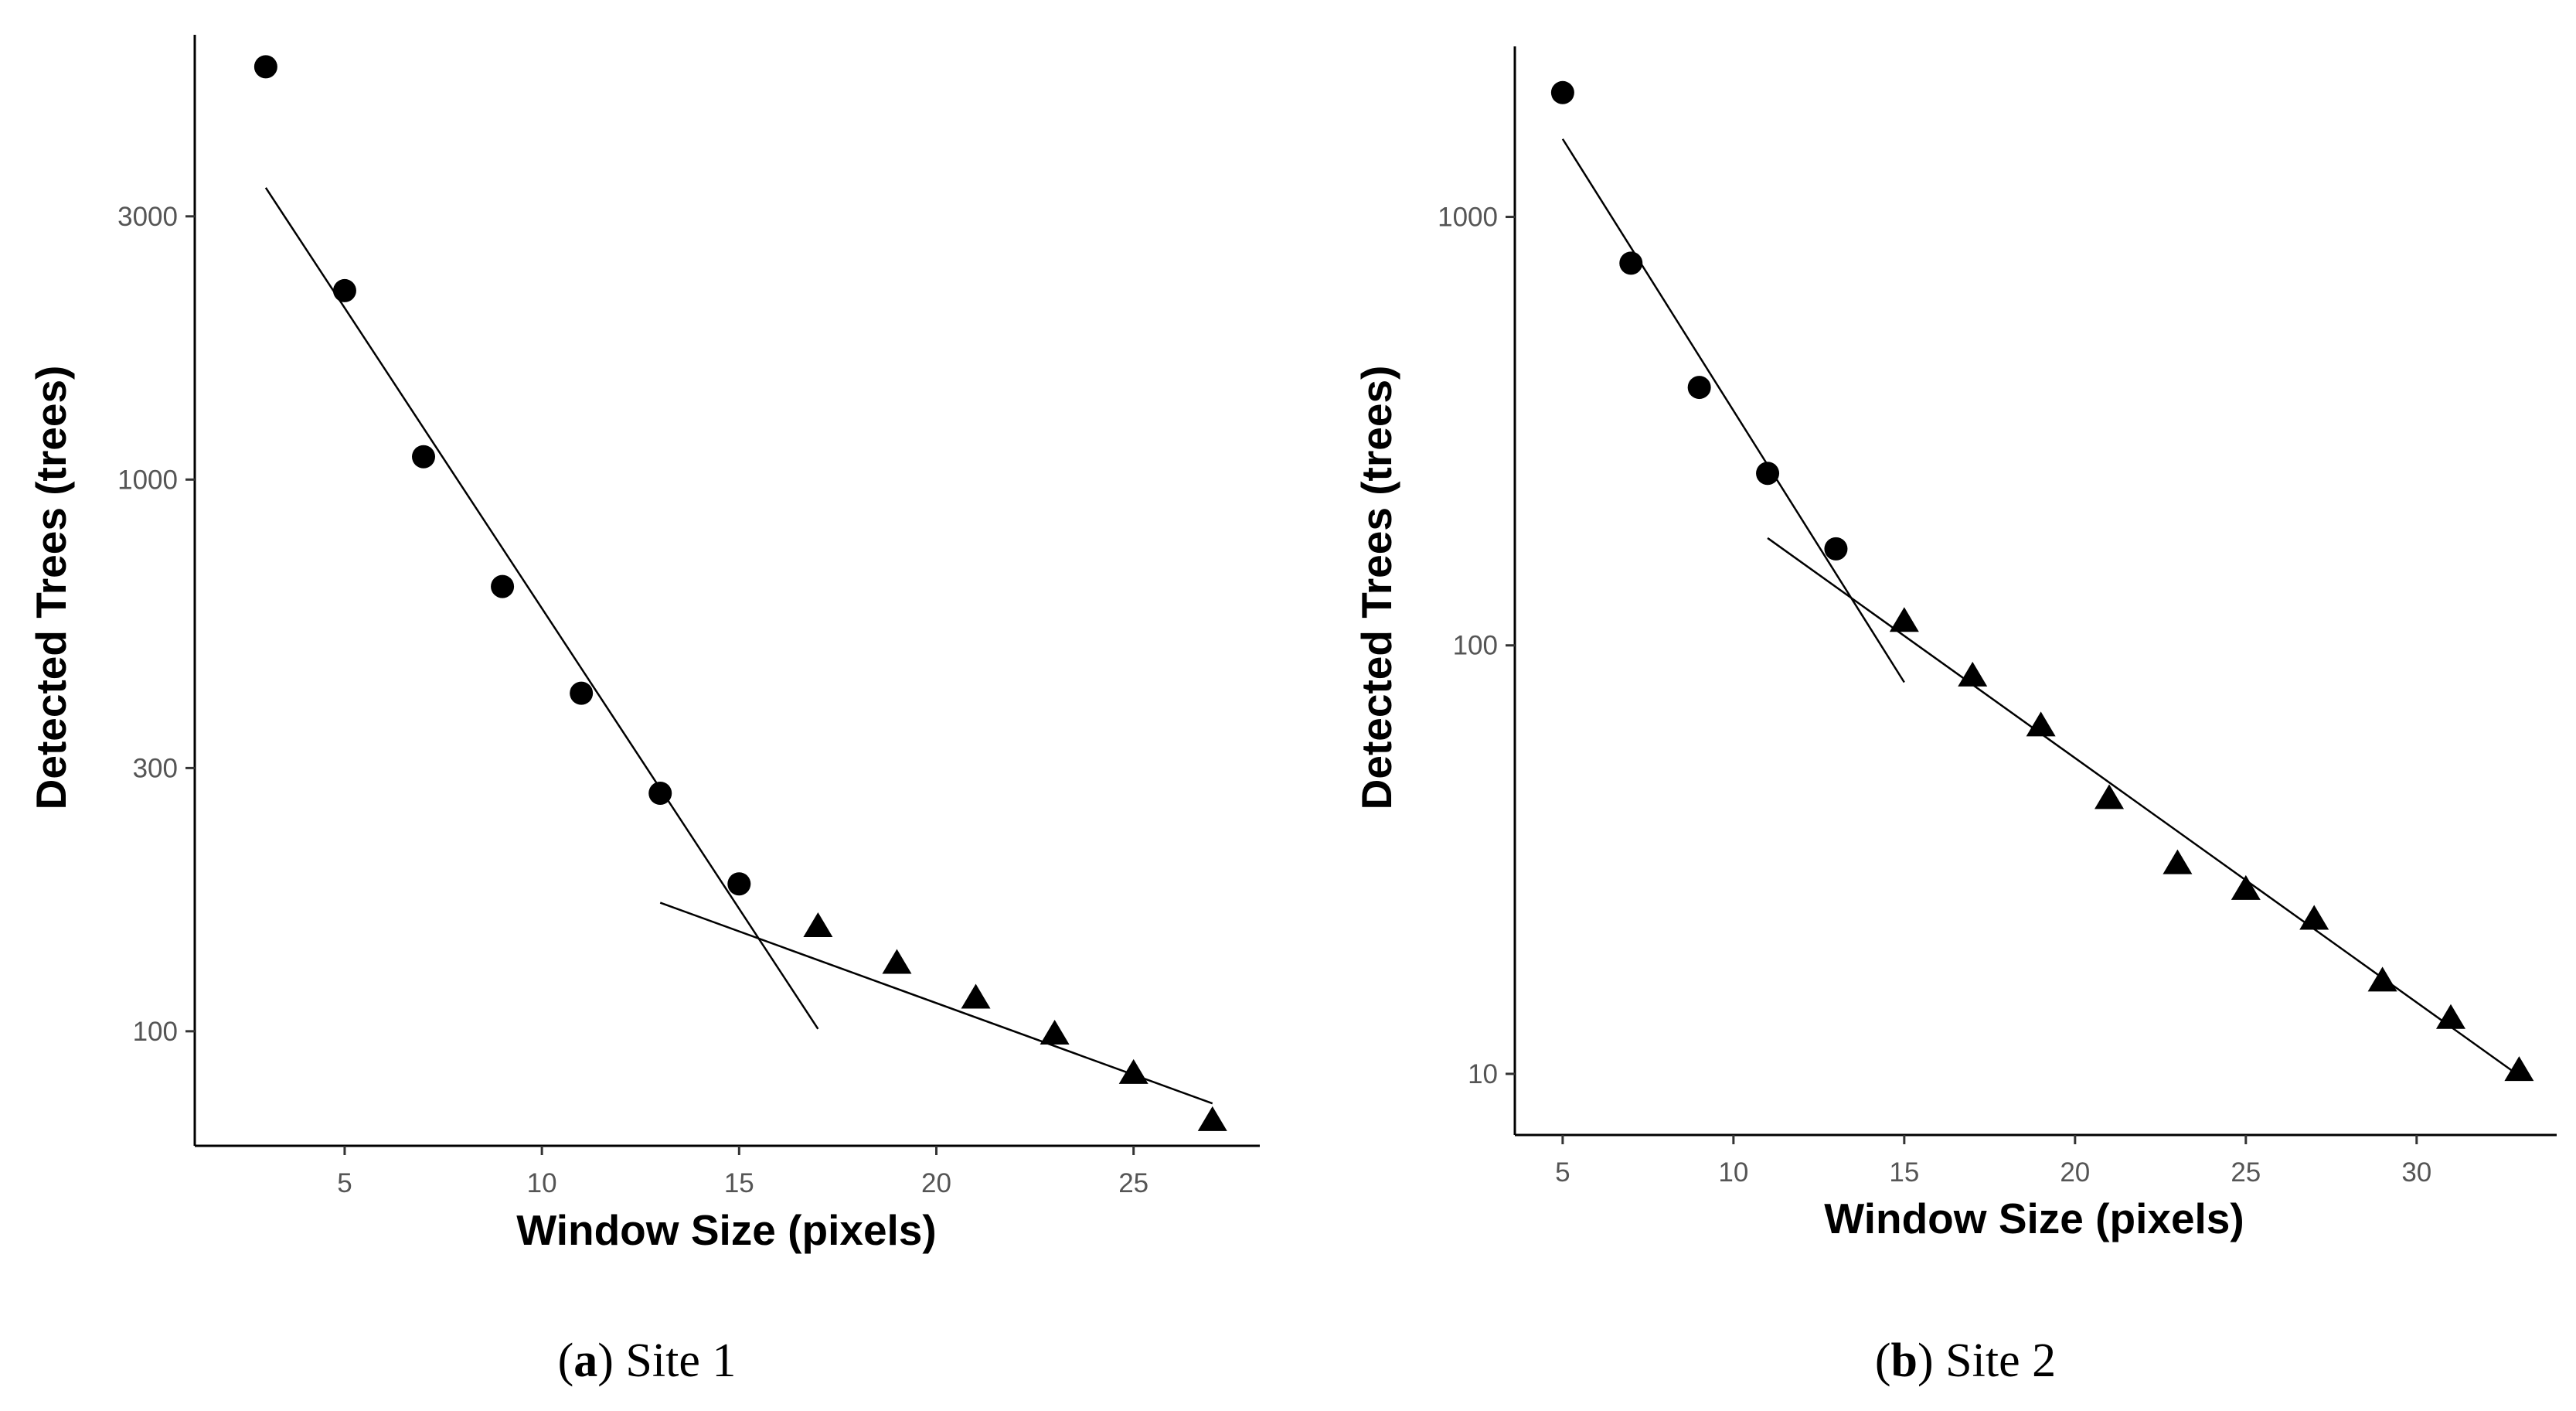 The height and width of the screenshot is (1411, 2576). I want to click on caption-letter: a, so click(585, 1360).